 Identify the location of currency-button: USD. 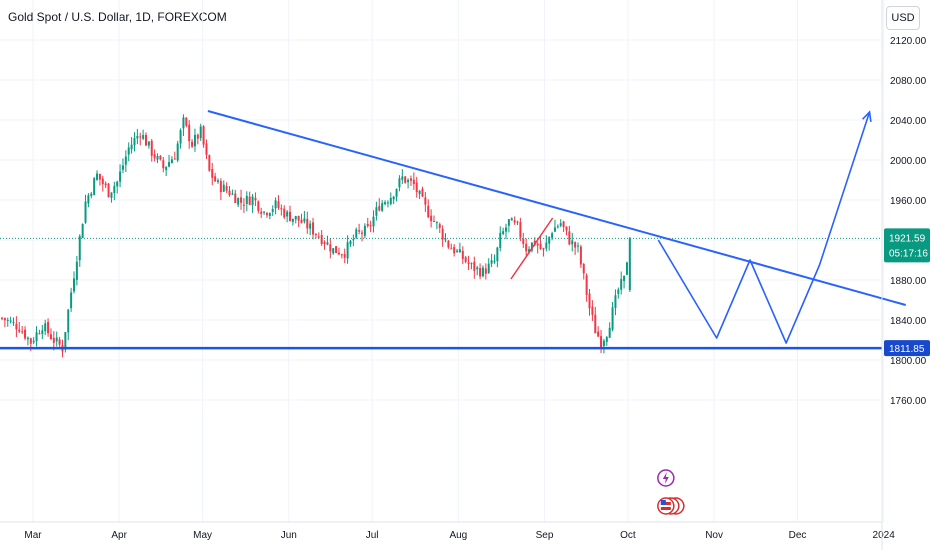
(903, 18).